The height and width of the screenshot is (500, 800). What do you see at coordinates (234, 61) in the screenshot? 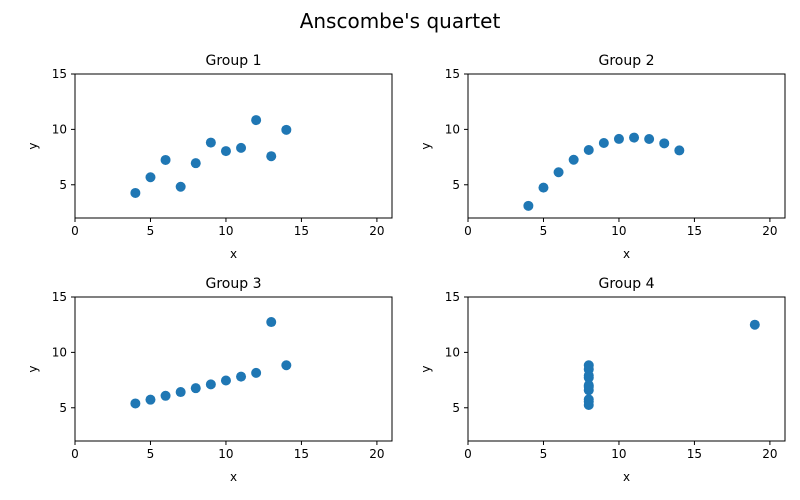
I see `panel-title: Group 1` at bounding box center [234, 61].